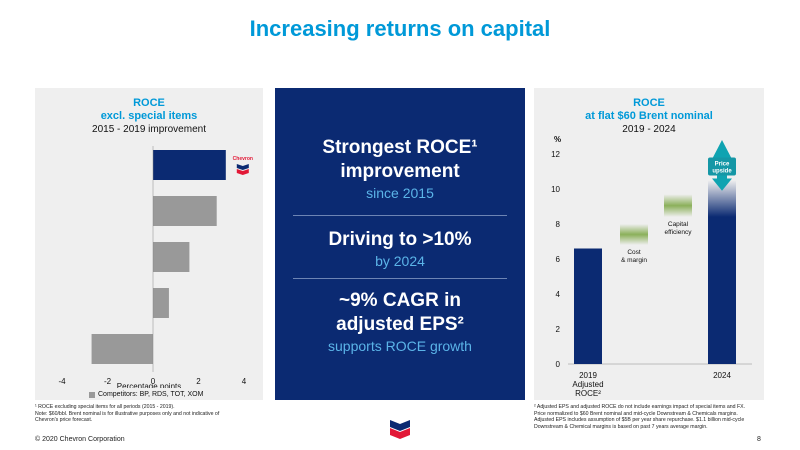 Image resolution: width=800 pixels, height=450 pixels. I want to click on page-number: 8, so click(759, 439).